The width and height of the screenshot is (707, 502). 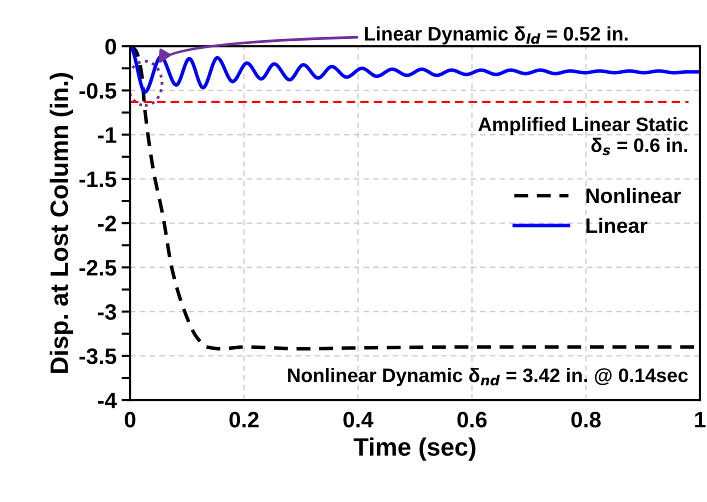 What do you see at coordinates (700, 420) in the screenshot?
I see `x-tick-label: 1` at bounding box center [700, 420].